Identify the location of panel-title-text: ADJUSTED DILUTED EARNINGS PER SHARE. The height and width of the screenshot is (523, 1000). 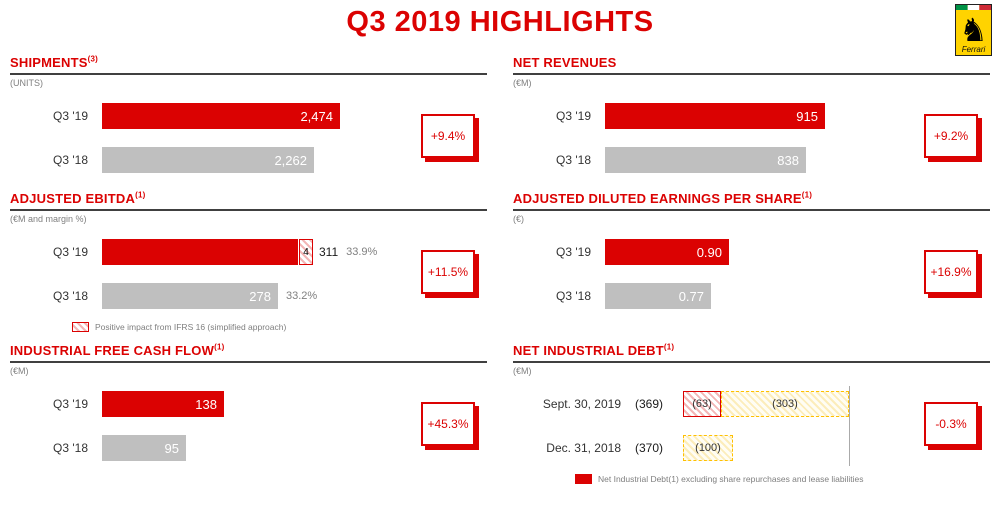
(657, 198).